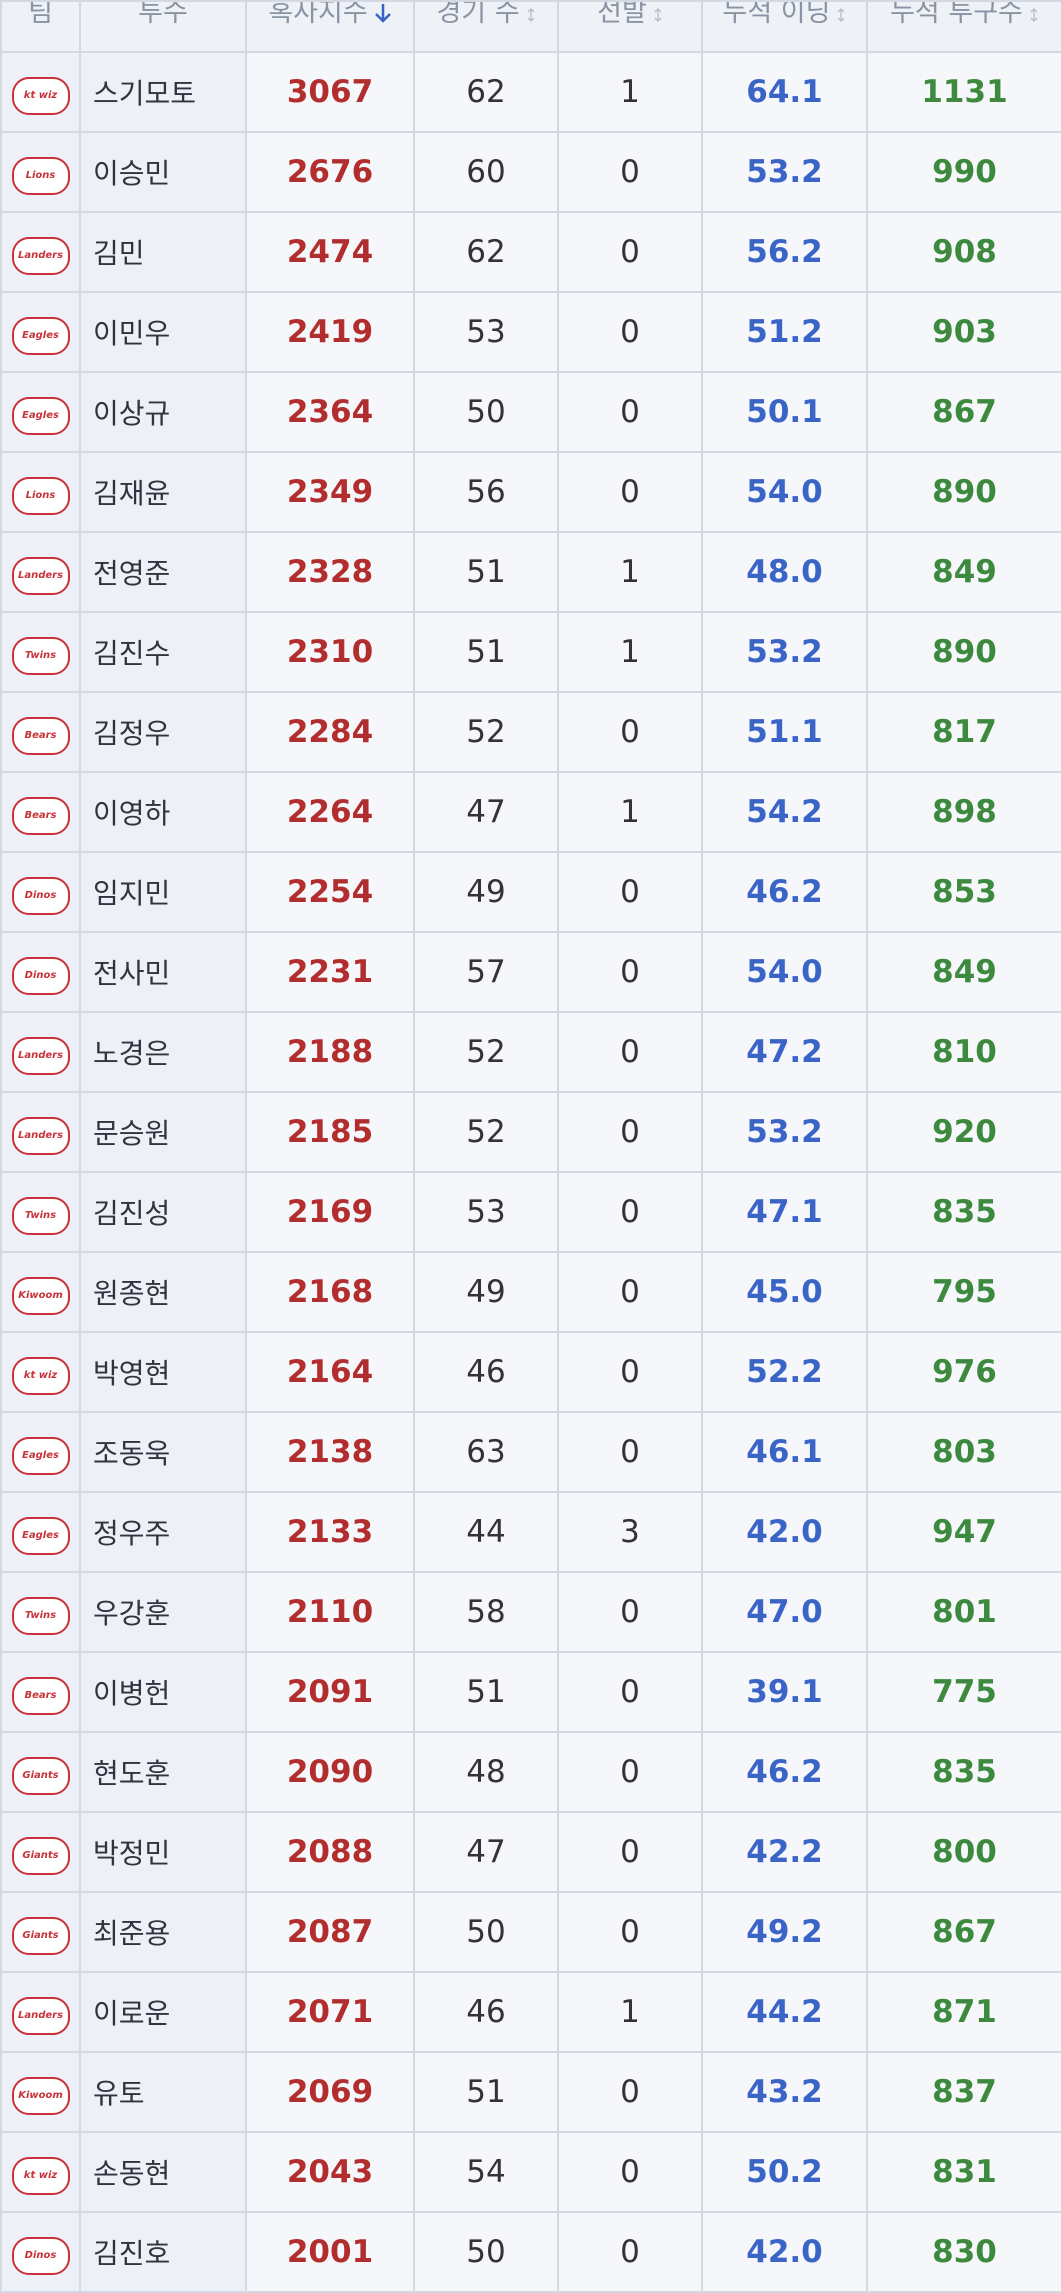 This screenshot has width=1061, height=2293. What do you see at coordinates (330, 172) in the screenshot?
I see `table-cell: 2676` at bounding box center [330, 172].